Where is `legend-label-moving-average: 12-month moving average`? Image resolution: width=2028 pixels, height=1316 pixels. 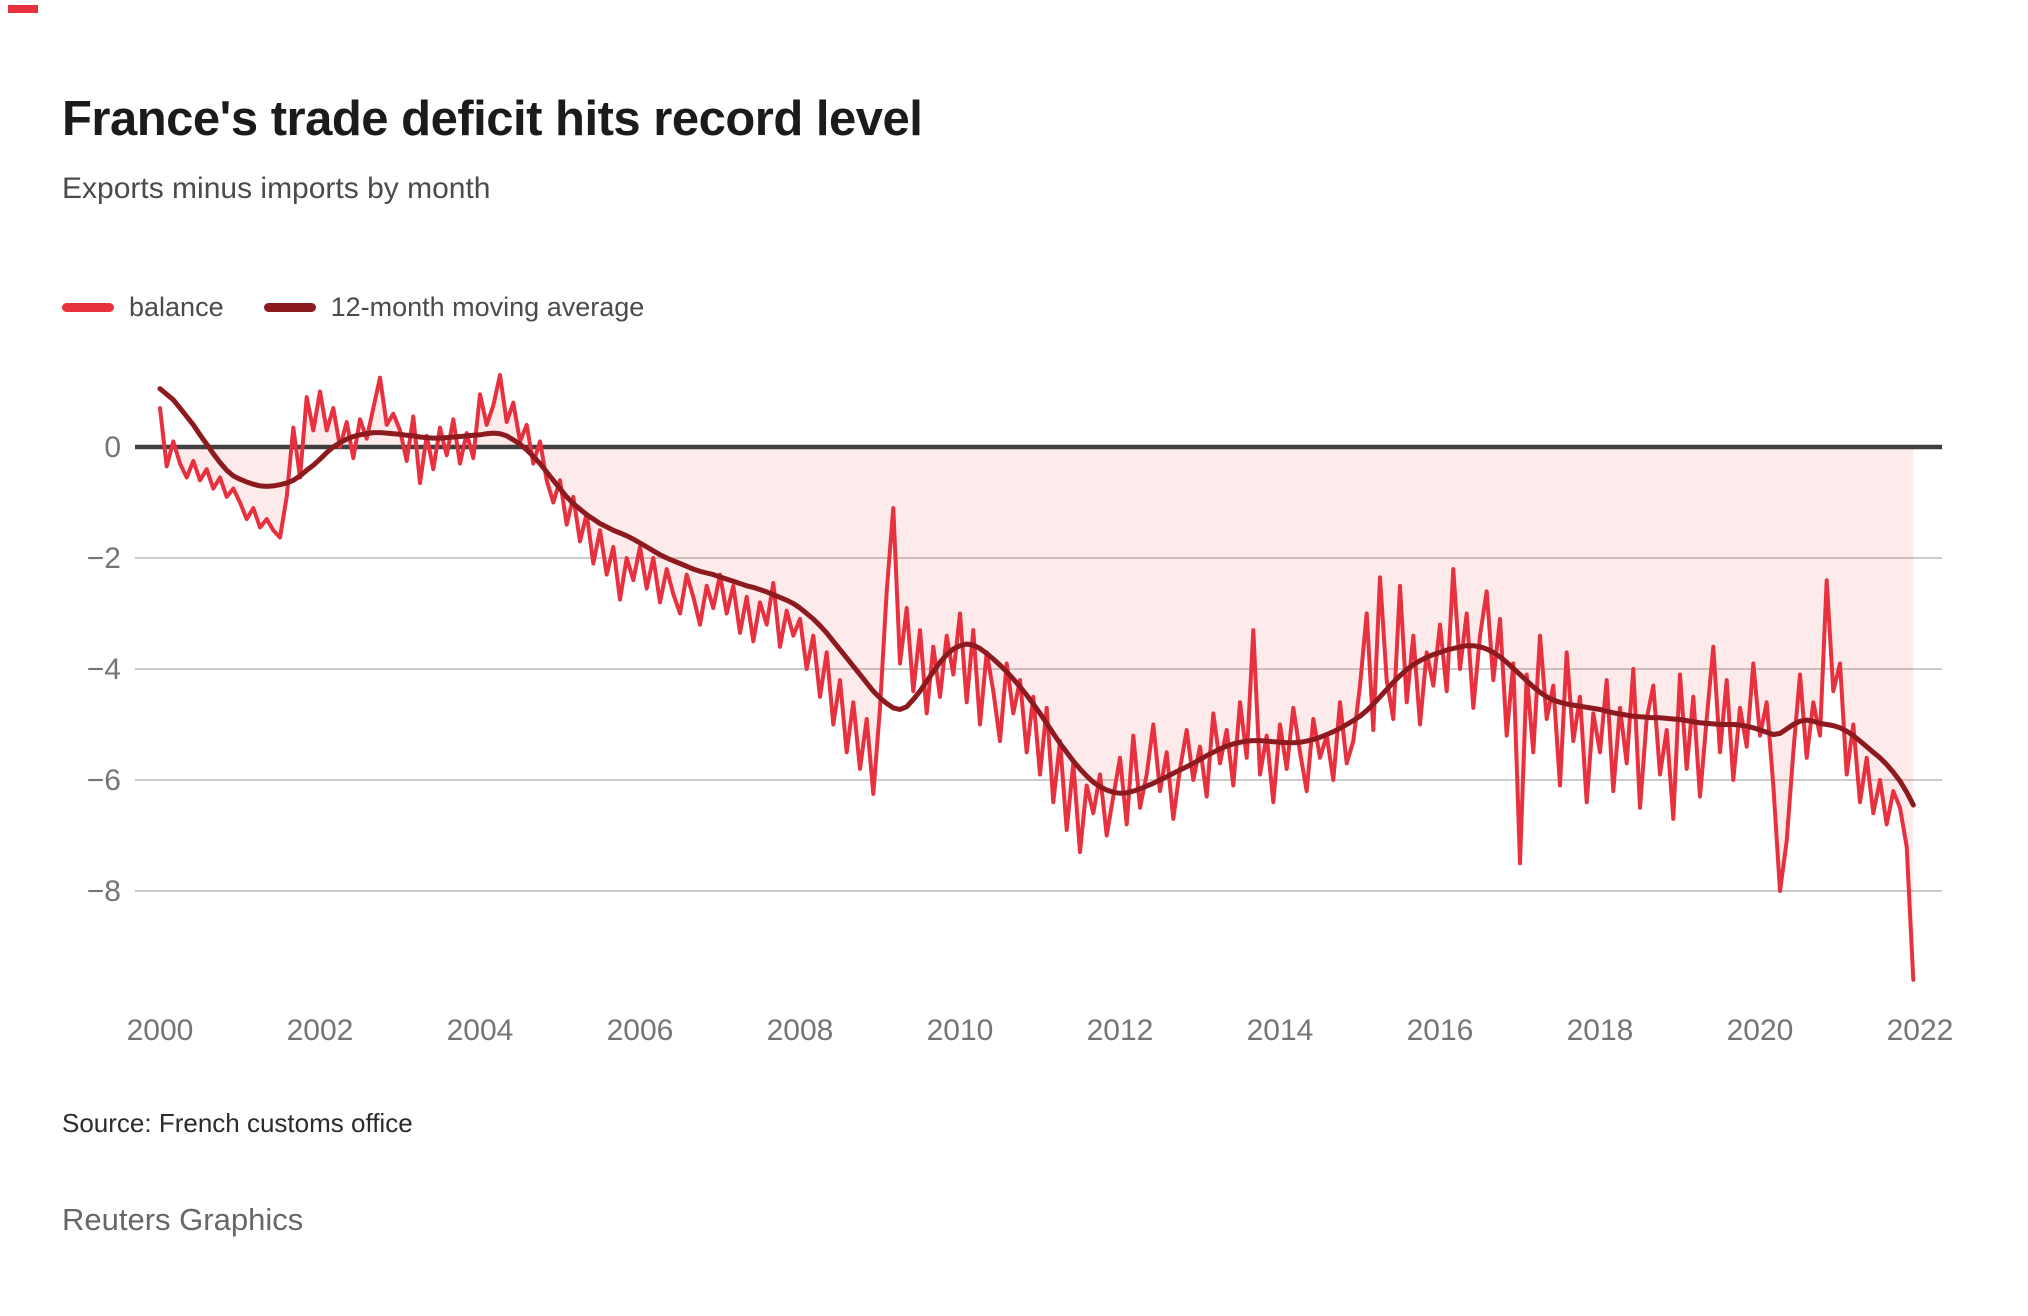 legend-label-moving-average: 12-month moving average is located at coordinates (487, 307).